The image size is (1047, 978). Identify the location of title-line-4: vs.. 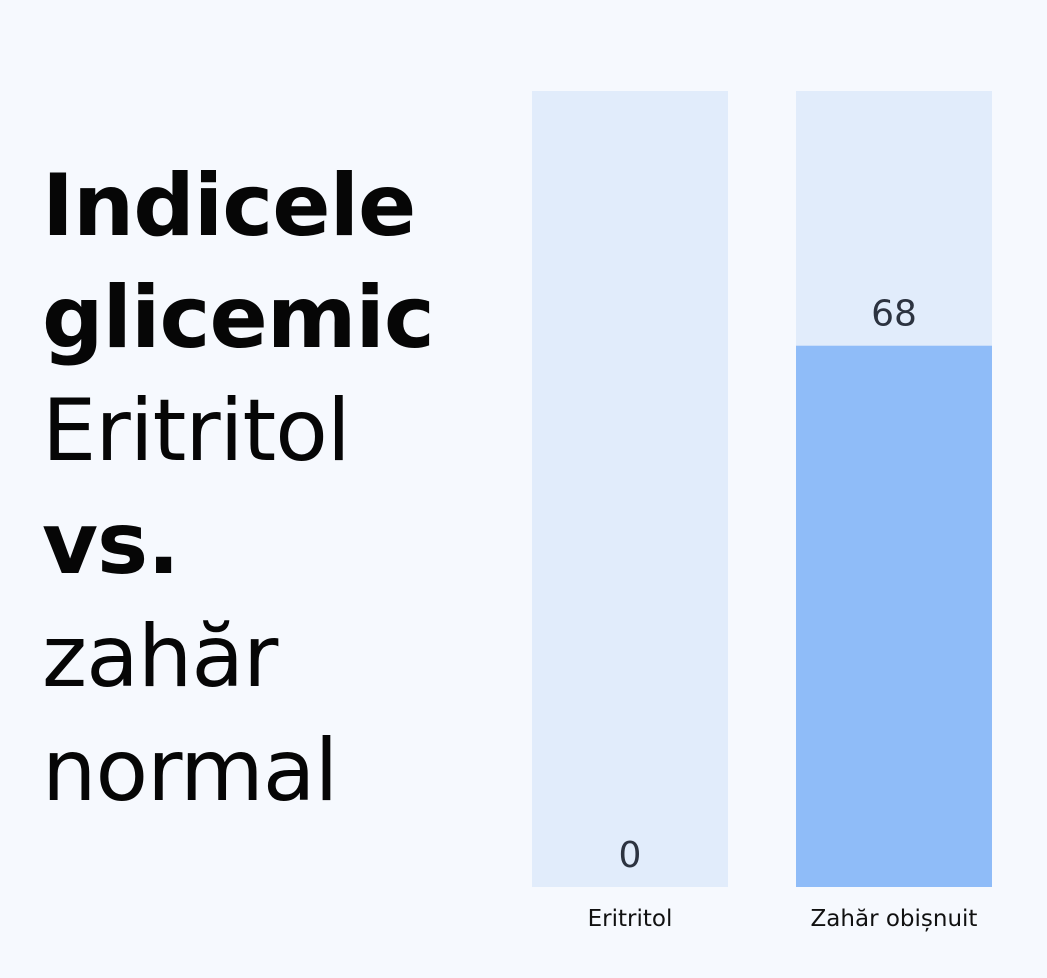
(111, 544).